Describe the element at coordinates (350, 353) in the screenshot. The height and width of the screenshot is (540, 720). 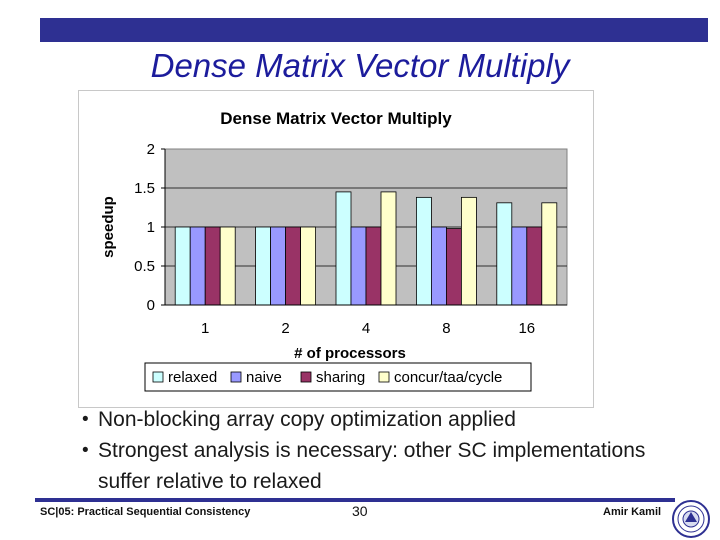
I see `x-axis-title: # of processors` at that location.